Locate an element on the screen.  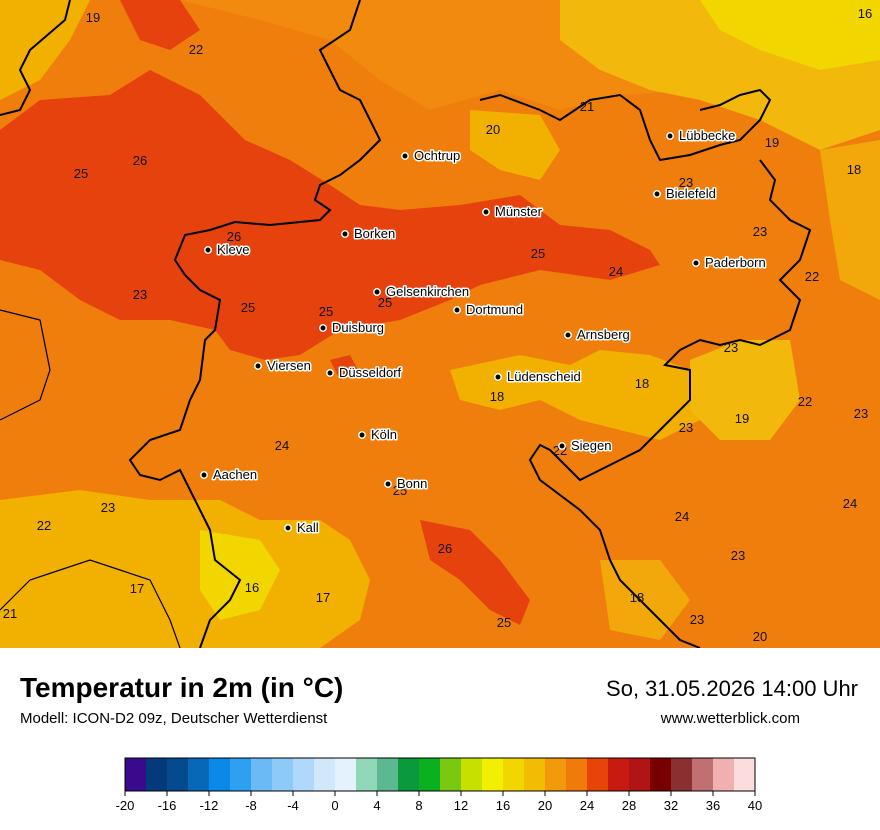
legend-tick-label: -12 is located at coordinates (209, 805).